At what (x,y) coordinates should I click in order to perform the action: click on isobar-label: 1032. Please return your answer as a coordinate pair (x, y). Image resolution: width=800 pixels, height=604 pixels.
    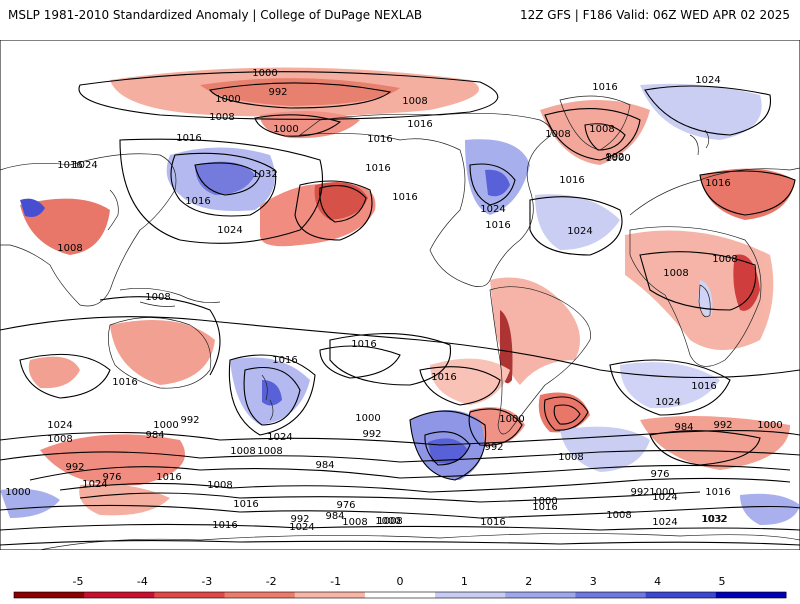
    Looking at the image, I should click on (264, 174).